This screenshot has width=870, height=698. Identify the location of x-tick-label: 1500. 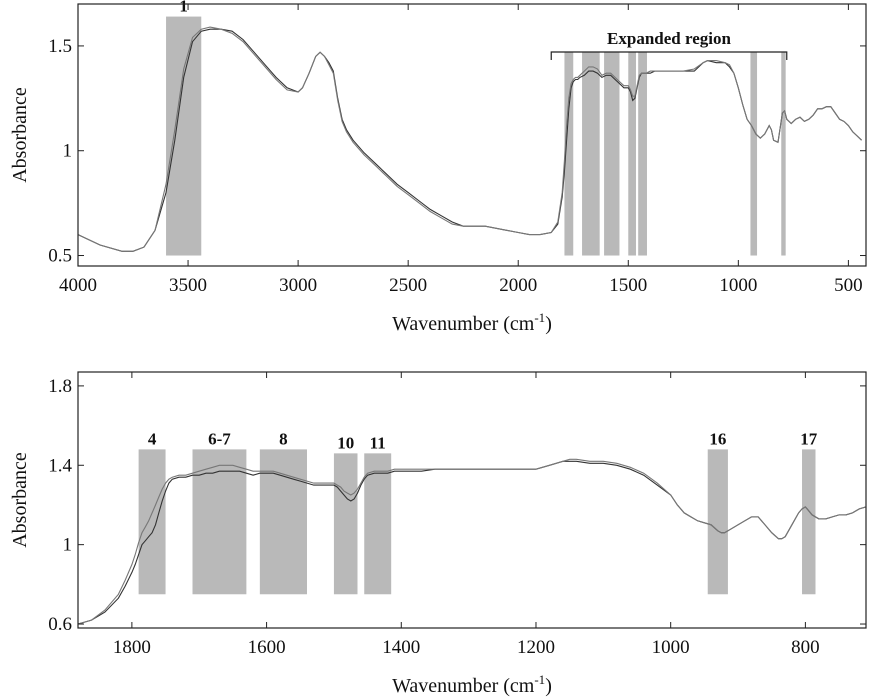
(628, 285).